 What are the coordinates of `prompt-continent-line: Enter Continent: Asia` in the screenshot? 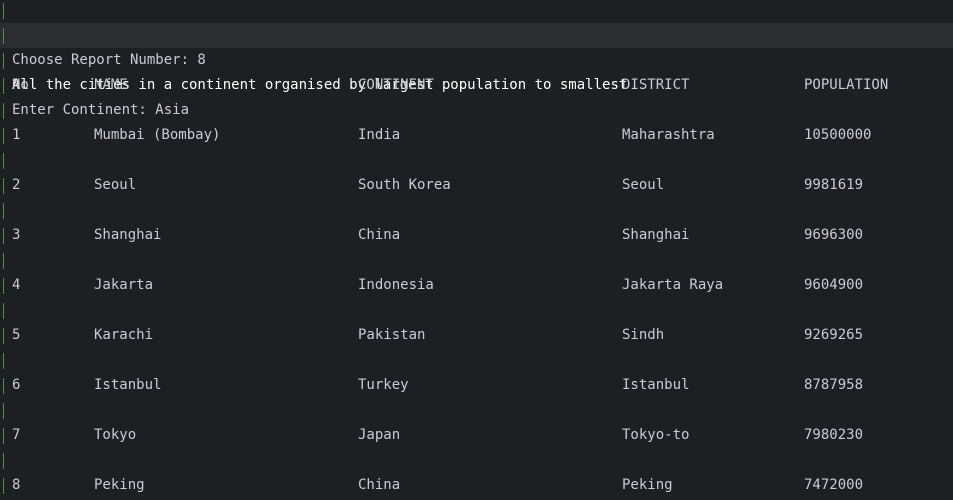 It's located at (476, 83).